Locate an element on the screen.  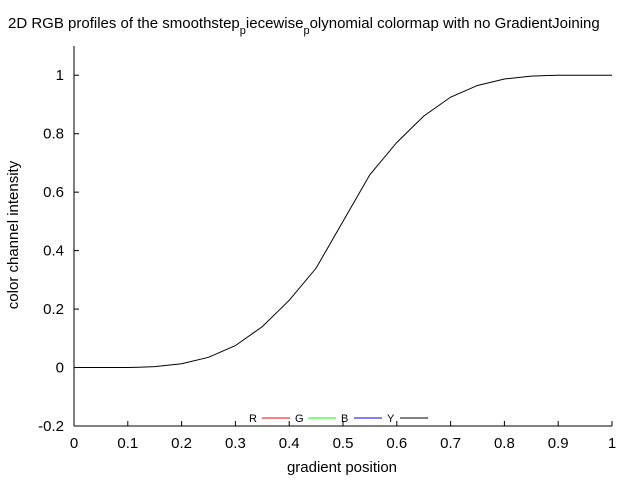
x-tick-label: 0.3 is located at coordinates (235, 443).